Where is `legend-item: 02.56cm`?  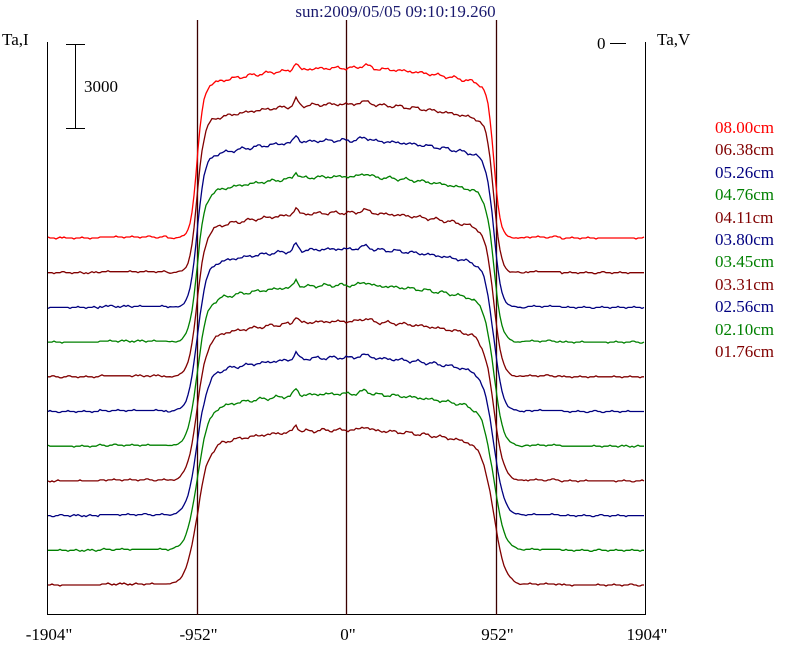
legend-item: 02.56cm is located at coordinates (745, 307).